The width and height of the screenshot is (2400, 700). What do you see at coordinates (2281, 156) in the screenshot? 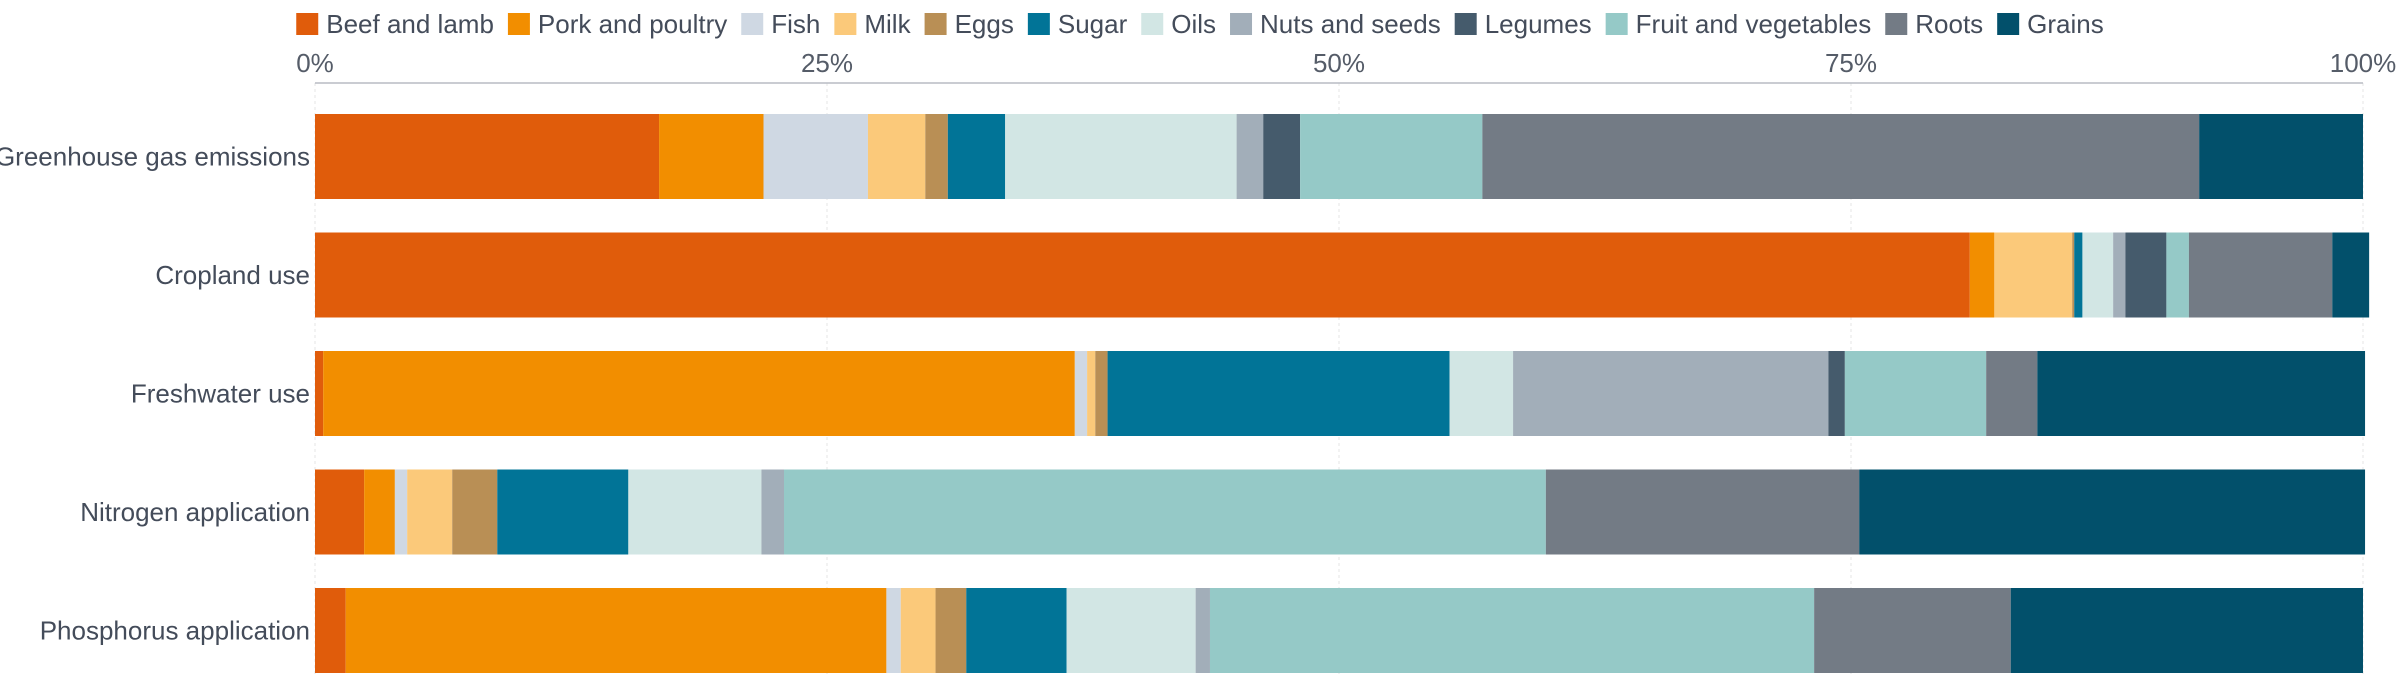
I see `bar-segment-greenhouse-gas-emissions-grains` at bounding box center [2281, 156].